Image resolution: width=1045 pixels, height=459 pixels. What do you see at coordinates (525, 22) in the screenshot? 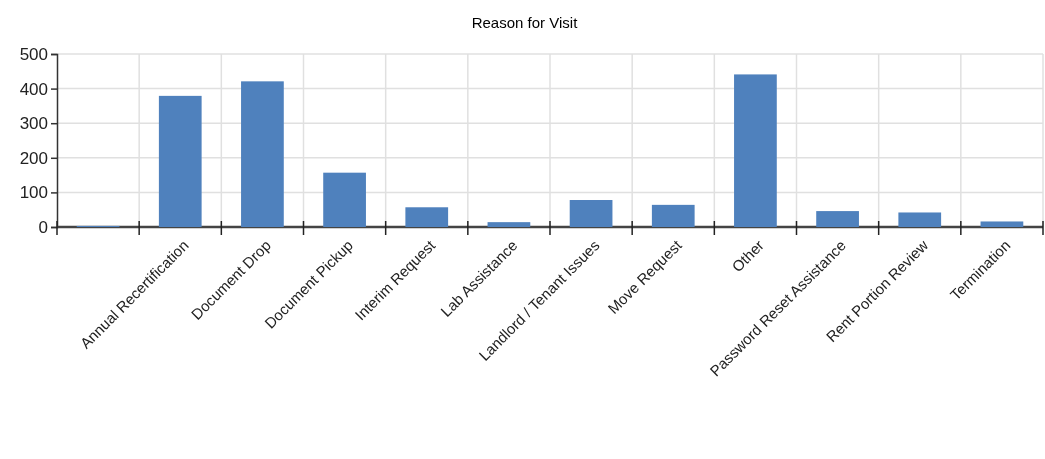
I see `chart-title: Reason for Visit` at bounding box center [525, 22].